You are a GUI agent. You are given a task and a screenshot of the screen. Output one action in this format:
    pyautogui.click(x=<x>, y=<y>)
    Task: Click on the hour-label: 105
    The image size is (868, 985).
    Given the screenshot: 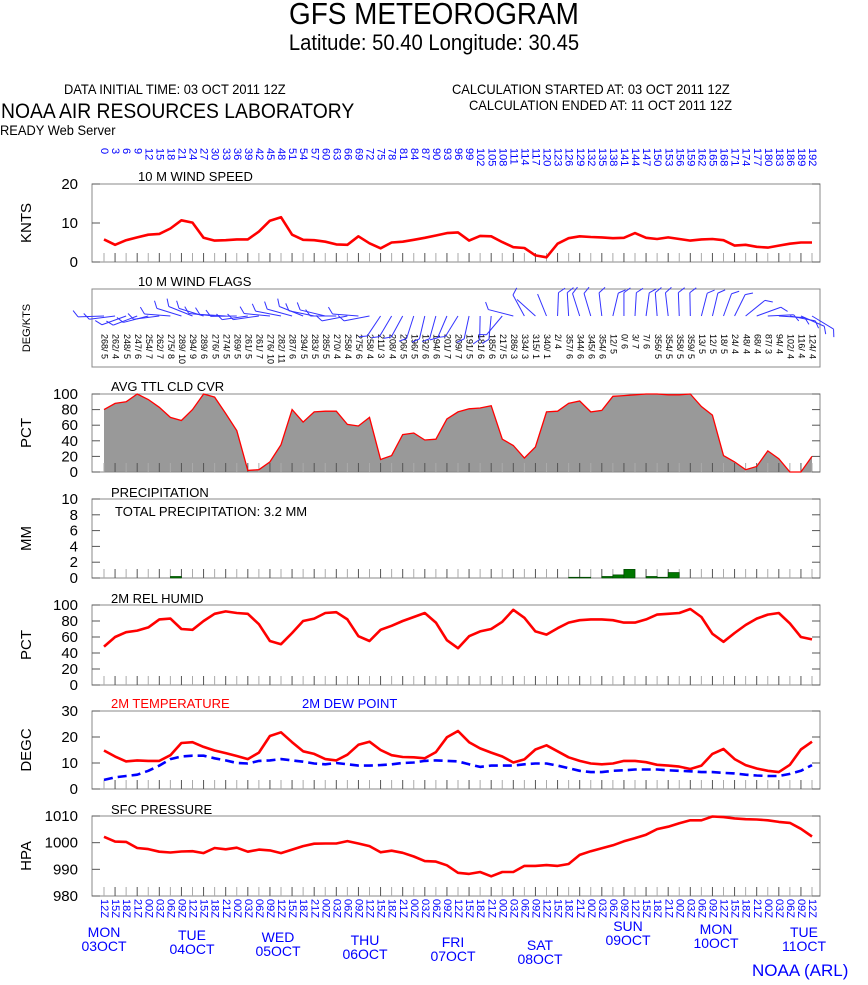 What is the action you would take?
    pyautogui.click(x=491, y=157)
    